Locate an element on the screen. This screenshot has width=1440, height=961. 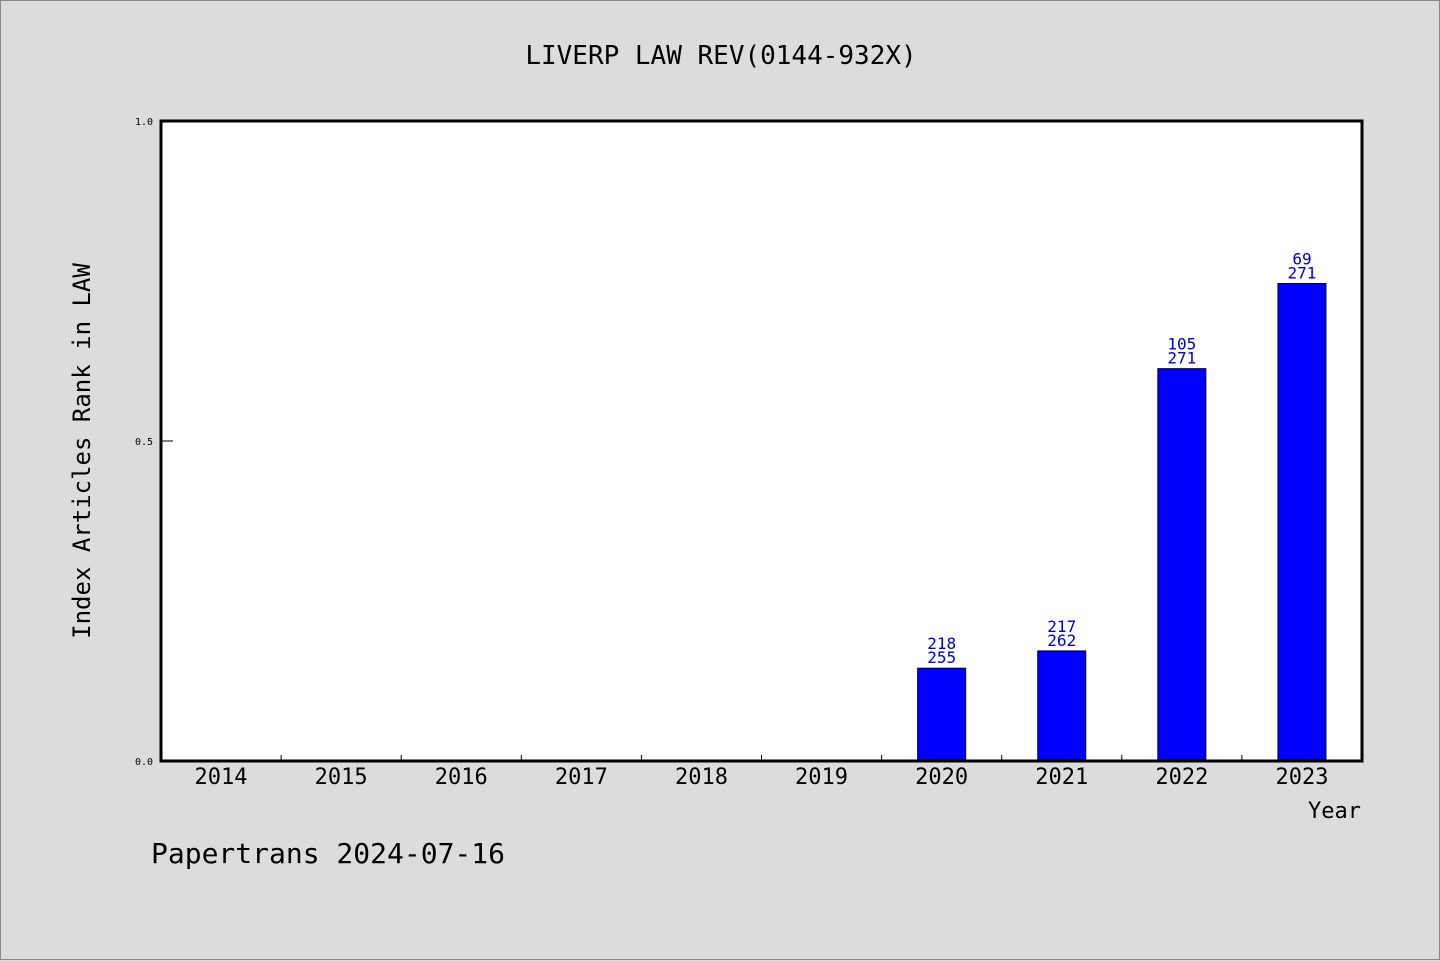
footer-date: Papertrans 2024-07-16 is located at coordinates (328, 853).